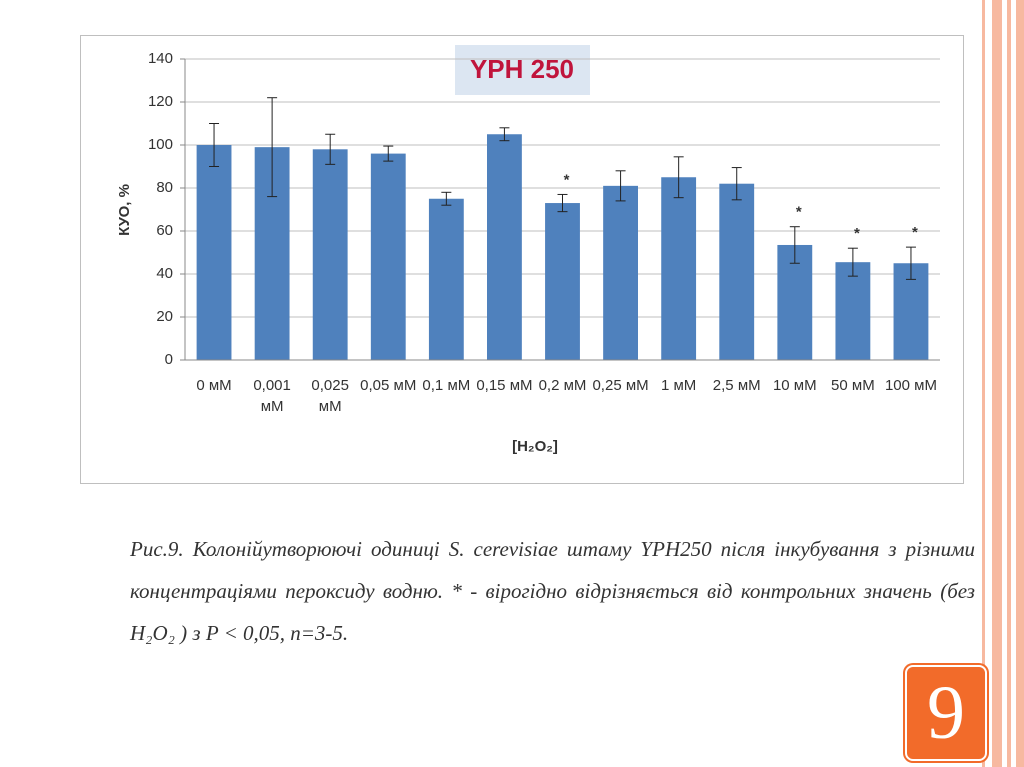  Describe the element at coordinates (535, 446) in the screenshot. I see `x-axis-label: [H₂O₂]` at that location.